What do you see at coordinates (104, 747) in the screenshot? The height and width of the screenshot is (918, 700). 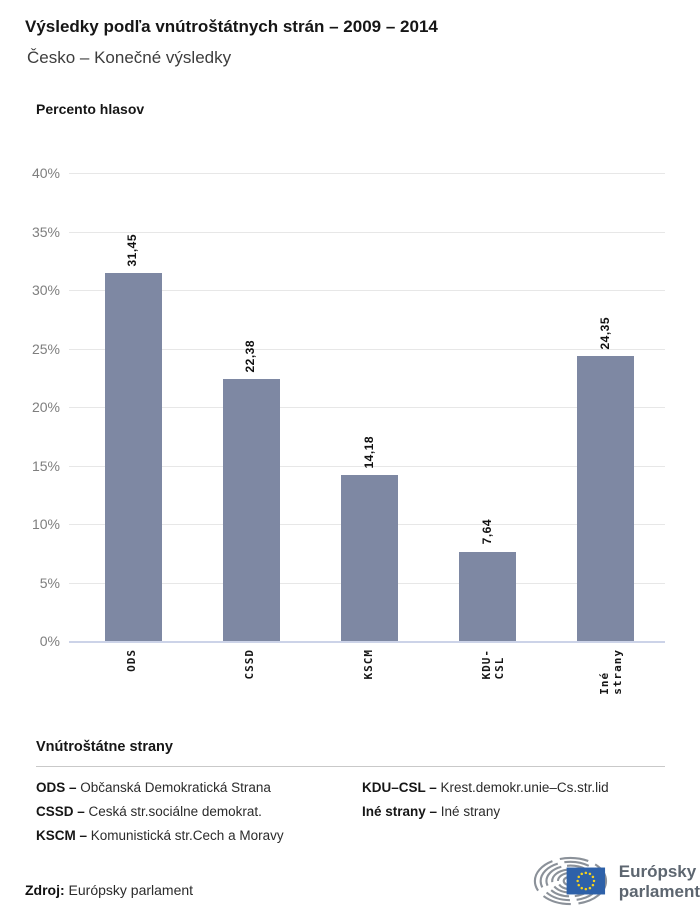 I see `legend-heading: Vnútroštátne strany` at bounding box center [104, 747].